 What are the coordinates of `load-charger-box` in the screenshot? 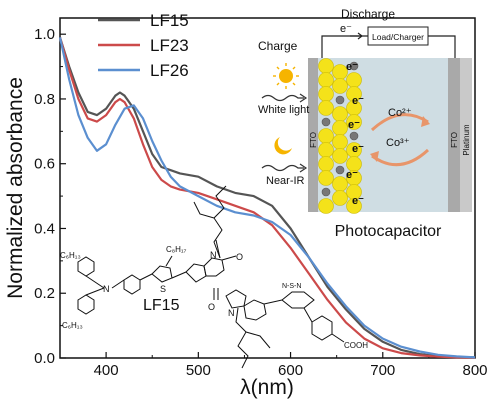 It's located at (398, 36).